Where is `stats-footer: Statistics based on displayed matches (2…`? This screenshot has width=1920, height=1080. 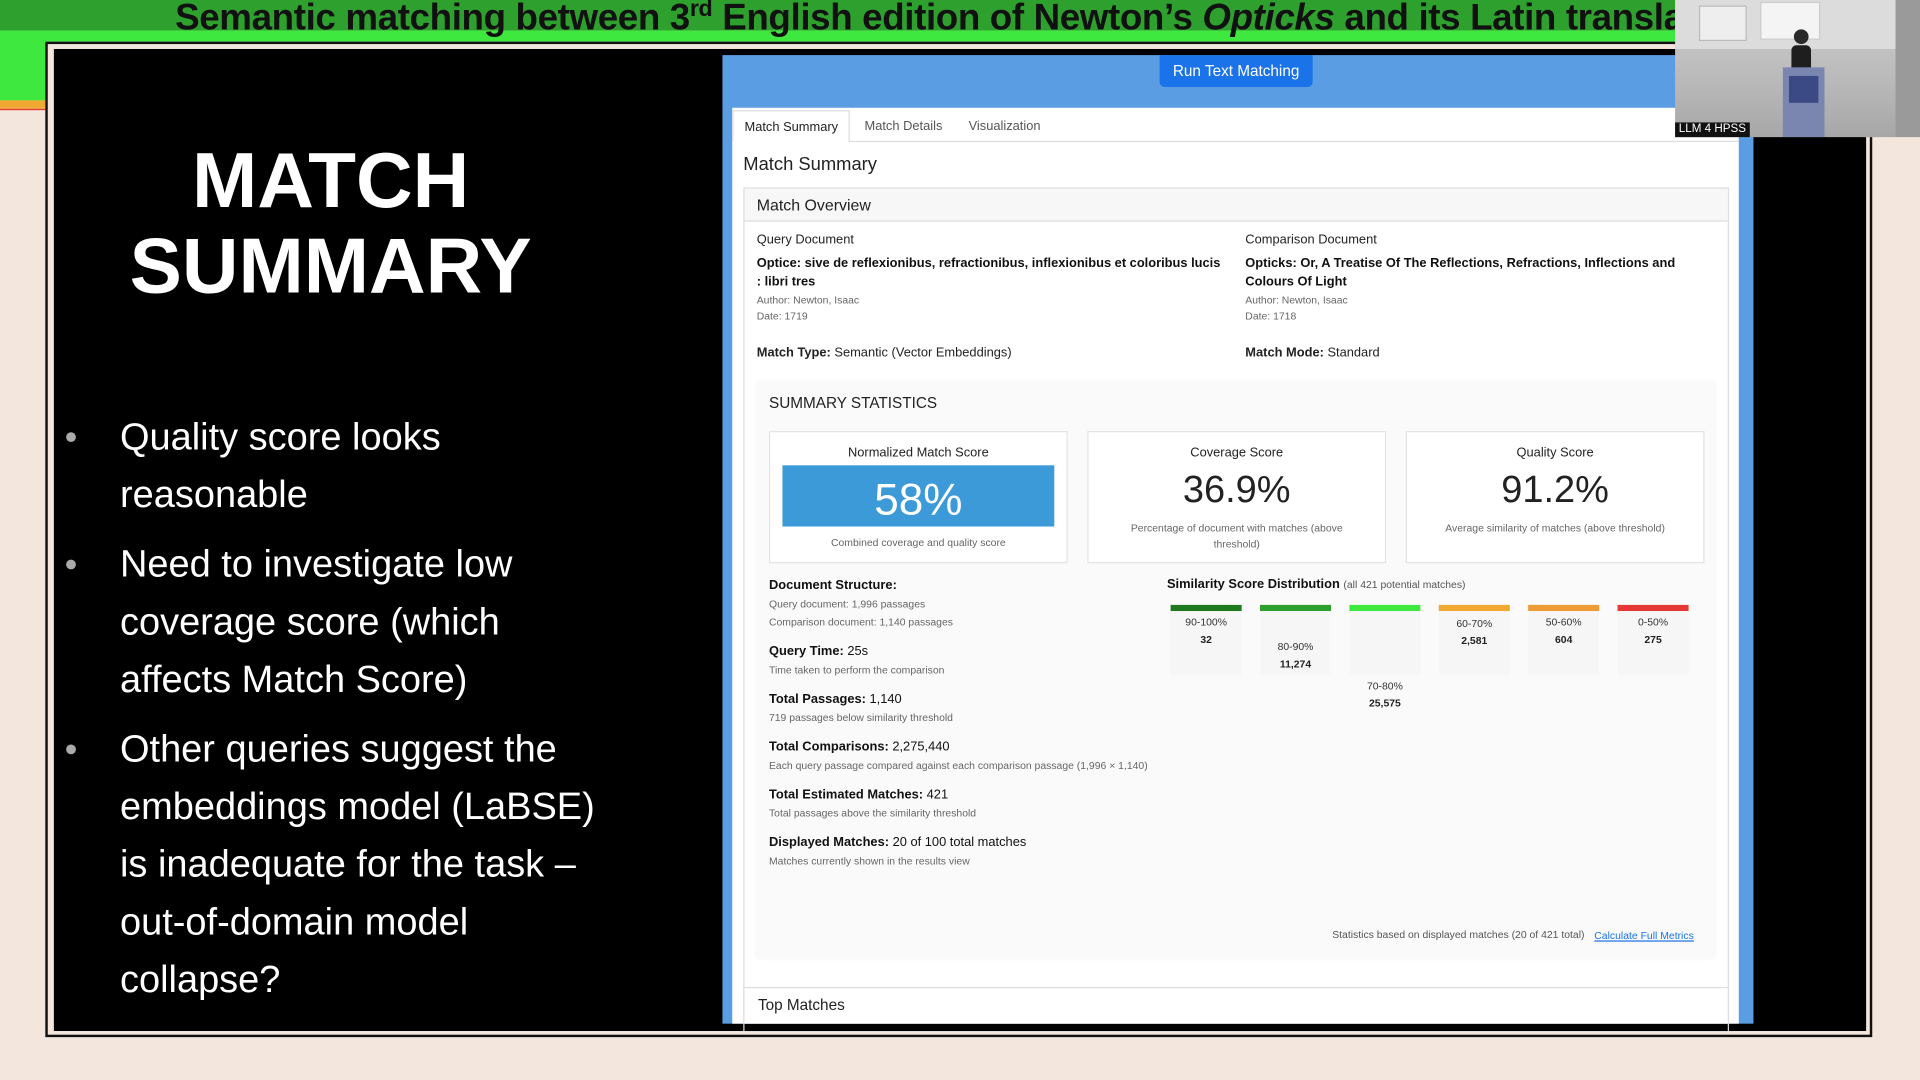
stats-footer: Statistics based on displayed matches (2… is located at coordinates (1458, 934).